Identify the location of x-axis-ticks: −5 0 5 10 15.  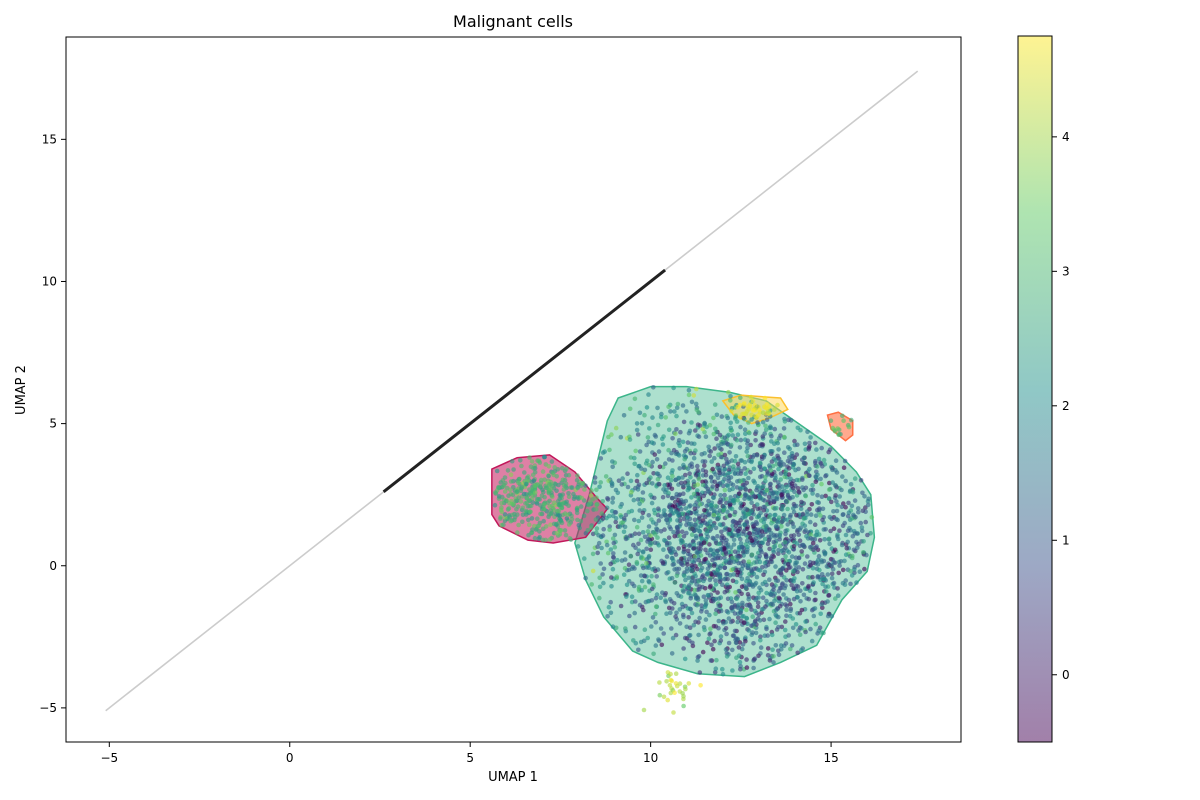
(469, 753).